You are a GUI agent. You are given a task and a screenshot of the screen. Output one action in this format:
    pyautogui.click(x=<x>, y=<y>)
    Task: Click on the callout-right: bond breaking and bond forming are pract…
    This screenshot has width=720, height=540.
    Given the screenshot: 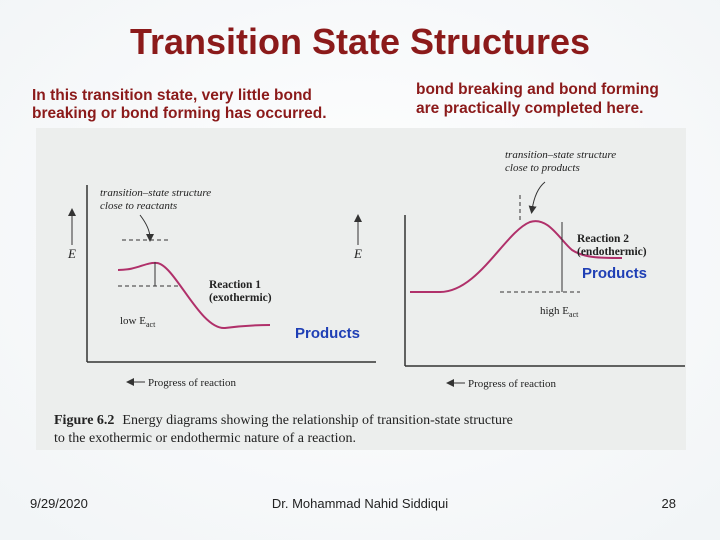 What is the action you would take?
    pyautogui.click(x=537, y=99)
    